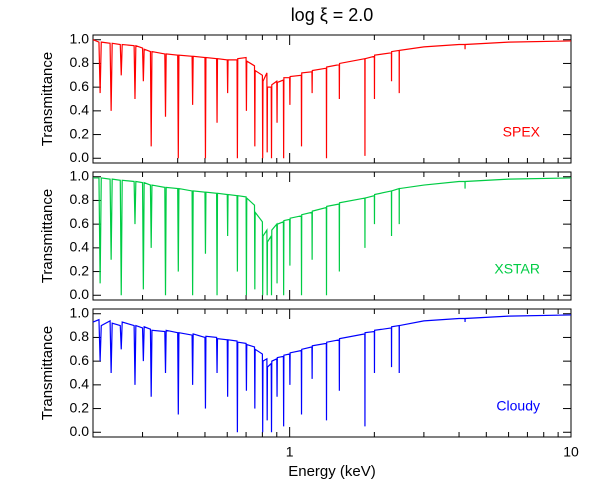 This screenshot has height=500, width=600. Describe the element at coordinates (290, 452) in the screenshot. I see `x-tick-label: 1` at that location.